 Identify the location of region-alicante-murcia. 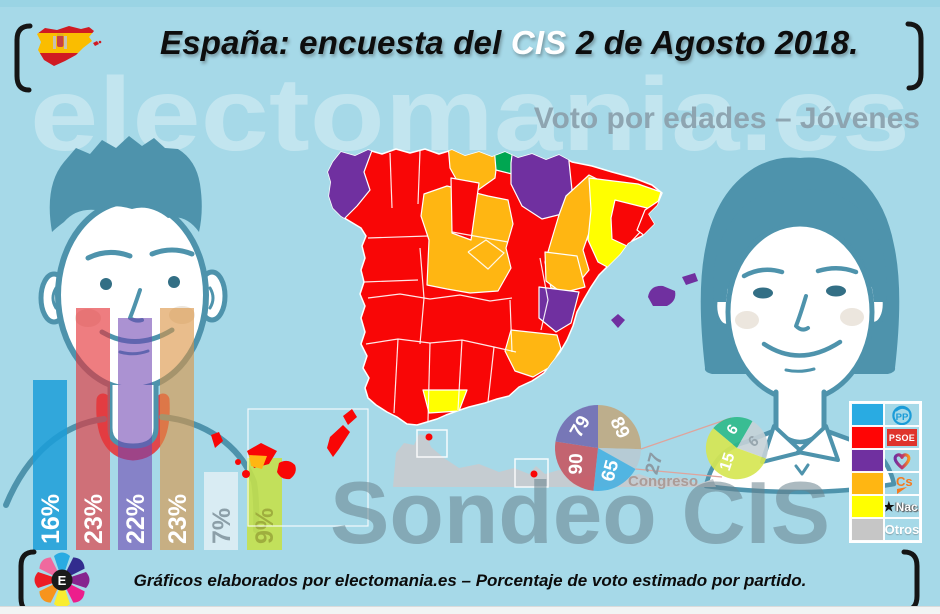
(533, 353).